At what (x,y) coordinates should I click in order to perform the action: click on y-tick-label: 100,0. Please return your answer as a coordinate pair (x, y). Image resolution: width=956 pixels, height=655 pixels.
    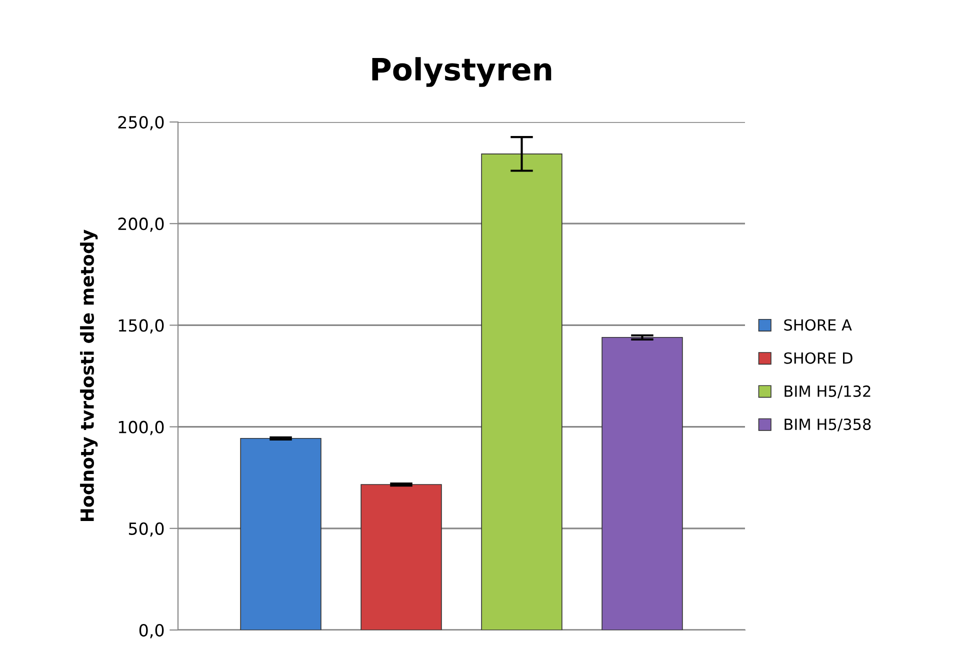
    Looking at the image, I should click on (141, 428).